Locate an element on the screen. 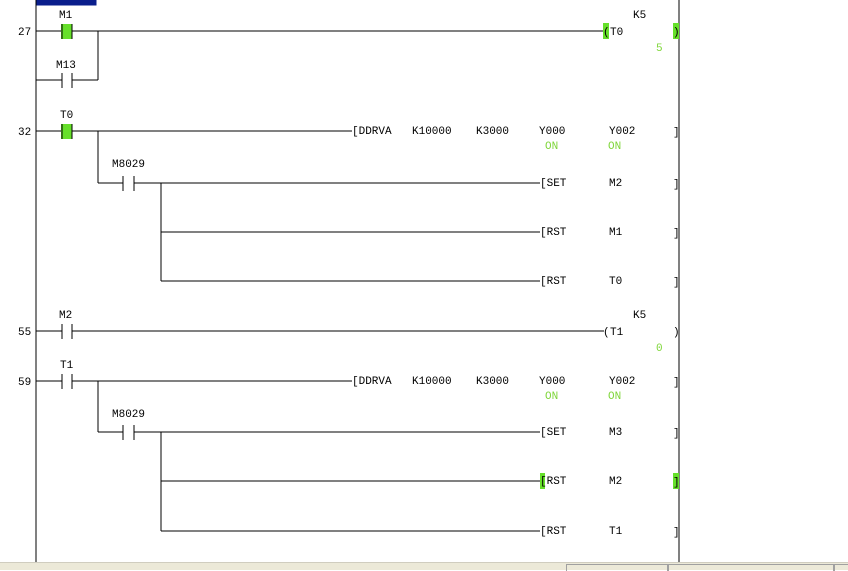  out-dev: M1 is located at coordinates (616, 233).